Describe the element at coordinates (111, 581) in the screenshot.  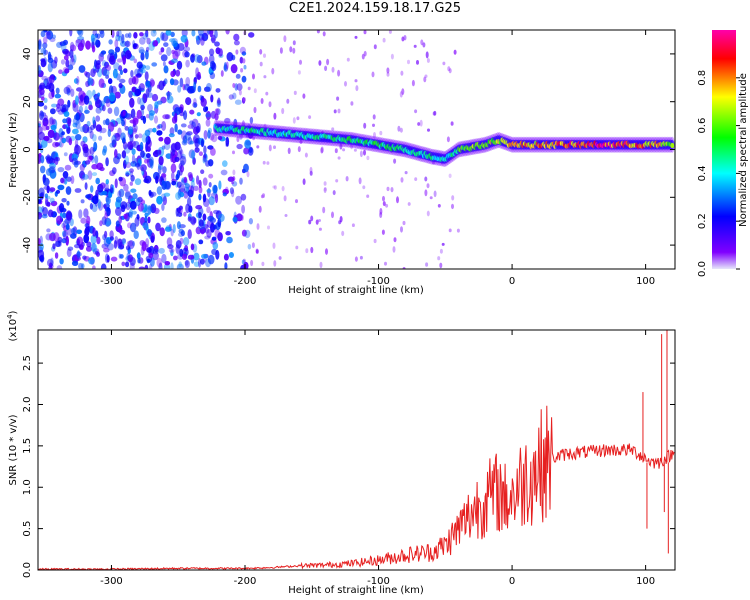
I see `snr-x-tick-label: -300` at that location.